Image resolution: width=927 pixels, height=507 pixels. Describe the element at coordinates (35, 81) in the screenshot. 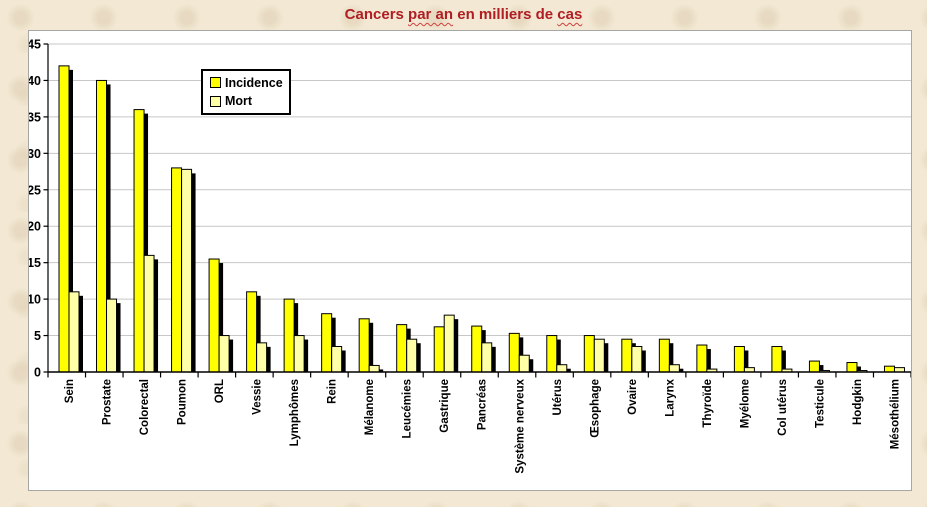

I see `y-axis-label: 40` at that location.